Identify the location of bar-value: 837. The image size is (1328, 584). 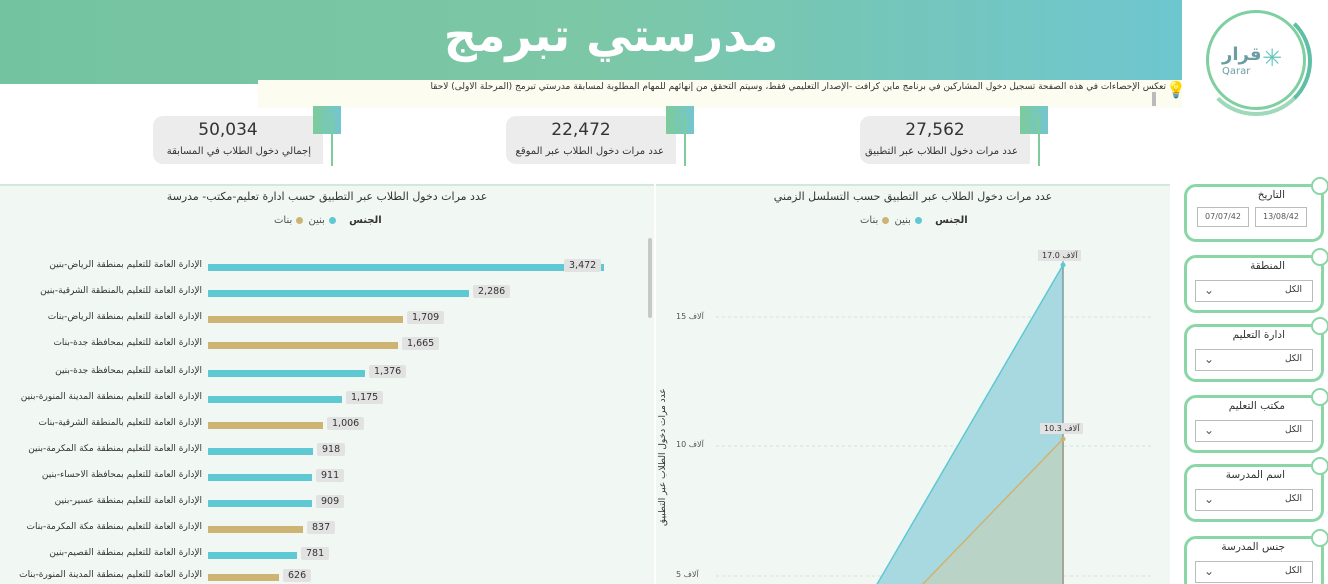
(321, 527).